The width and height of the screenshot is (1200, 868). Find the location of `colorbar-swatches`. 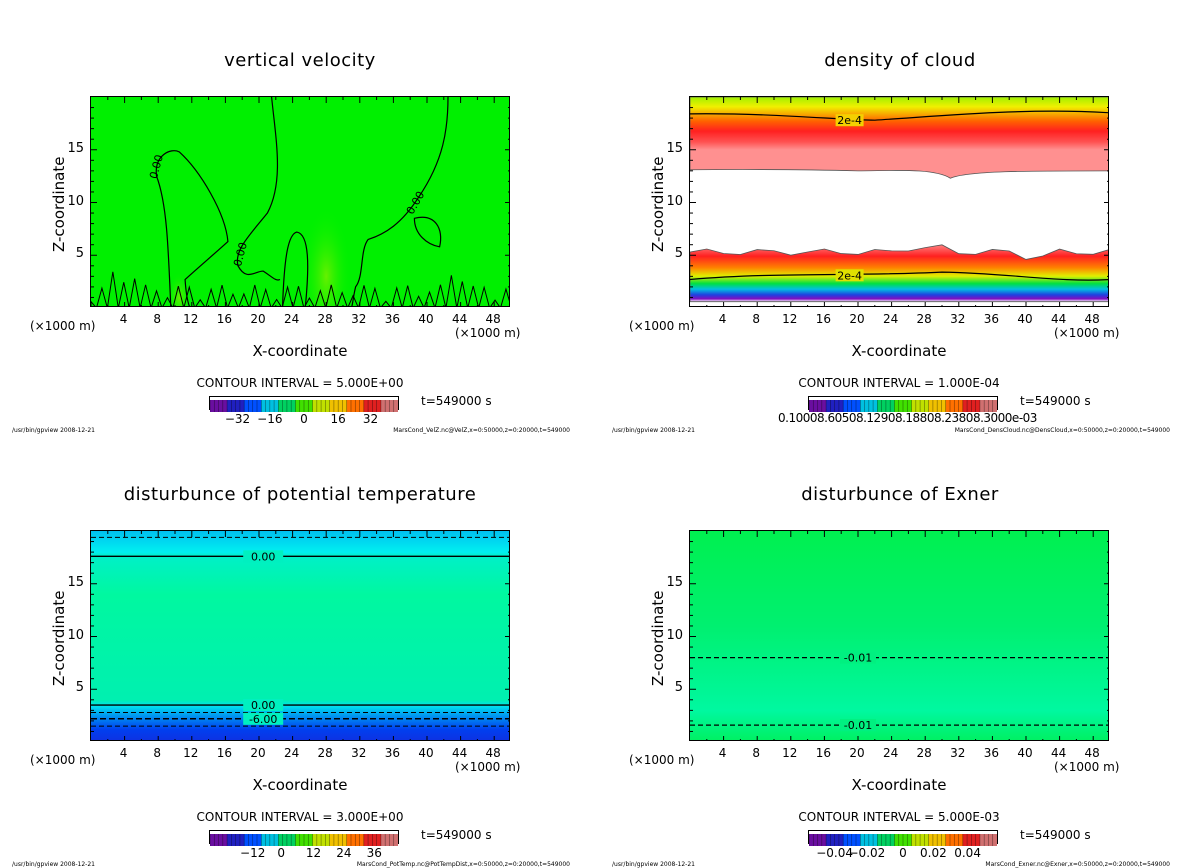

colorbar-swatches is located at coordinates (903, 840).